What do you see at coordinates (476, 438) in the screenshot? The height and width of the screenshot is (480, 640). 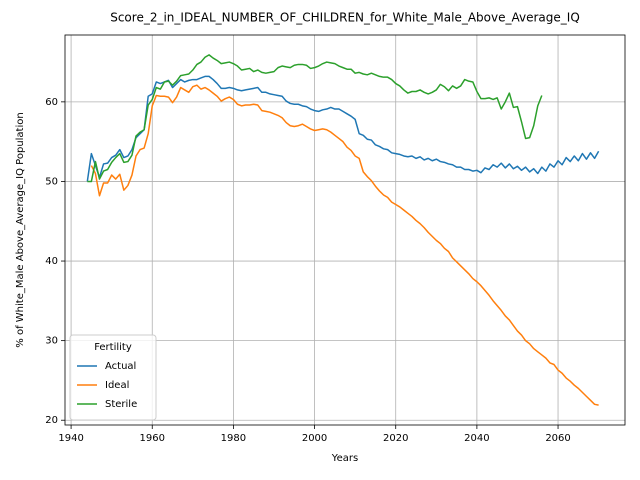 I see `x-tick-label: 2040` at bounding box center [476, 438].